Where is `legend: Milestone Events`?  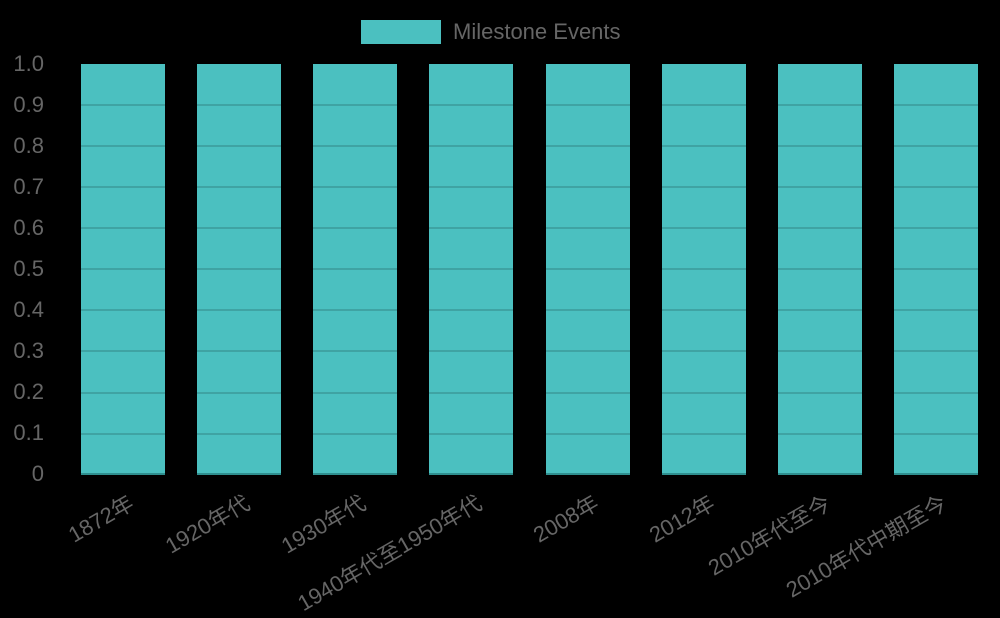 legend: Milestone Events is located at coordinates (491, 32).